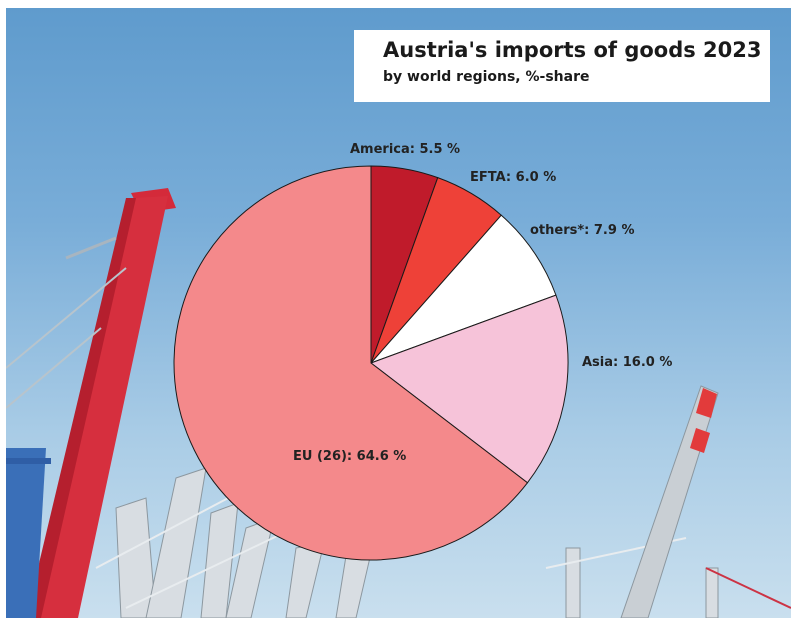 The width and height of the screenshot is (791, 618). What do you see at coordinates (572, 50) in the screenshot?
I see `chart-title: Austria's imports of goods 2023` at bounding box center [572, 50].